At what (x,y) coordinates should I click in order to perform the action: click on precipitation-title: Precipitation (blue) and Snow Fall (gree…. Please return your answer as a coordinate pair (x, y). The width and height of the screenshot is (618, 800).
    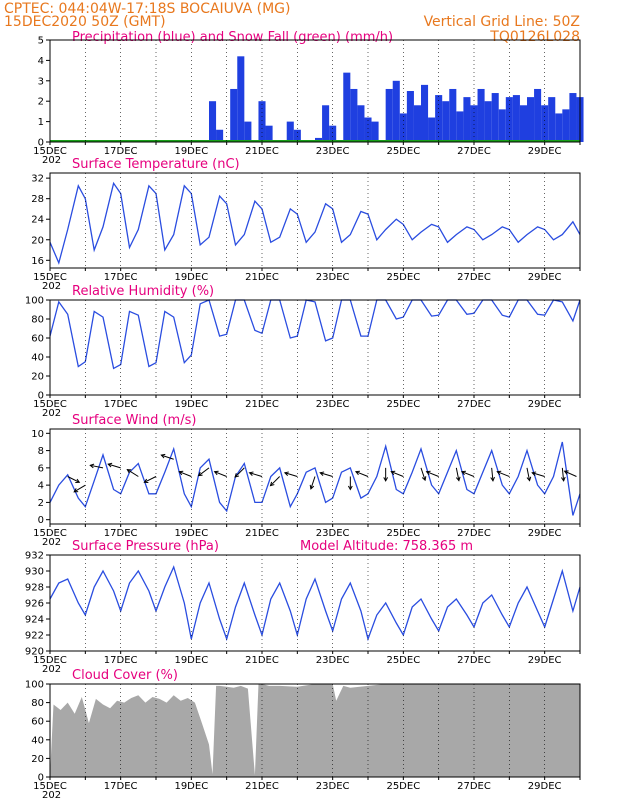
    Looking at the image, I should click on (232, 37).